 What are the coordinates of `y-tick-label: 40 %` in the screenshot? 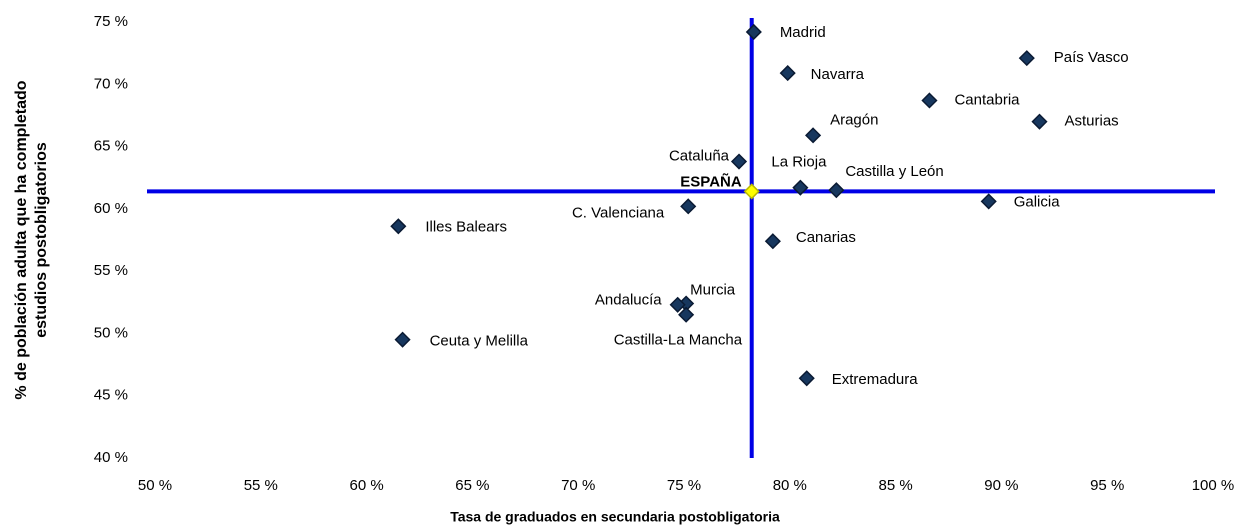 It's located at (111, 457).